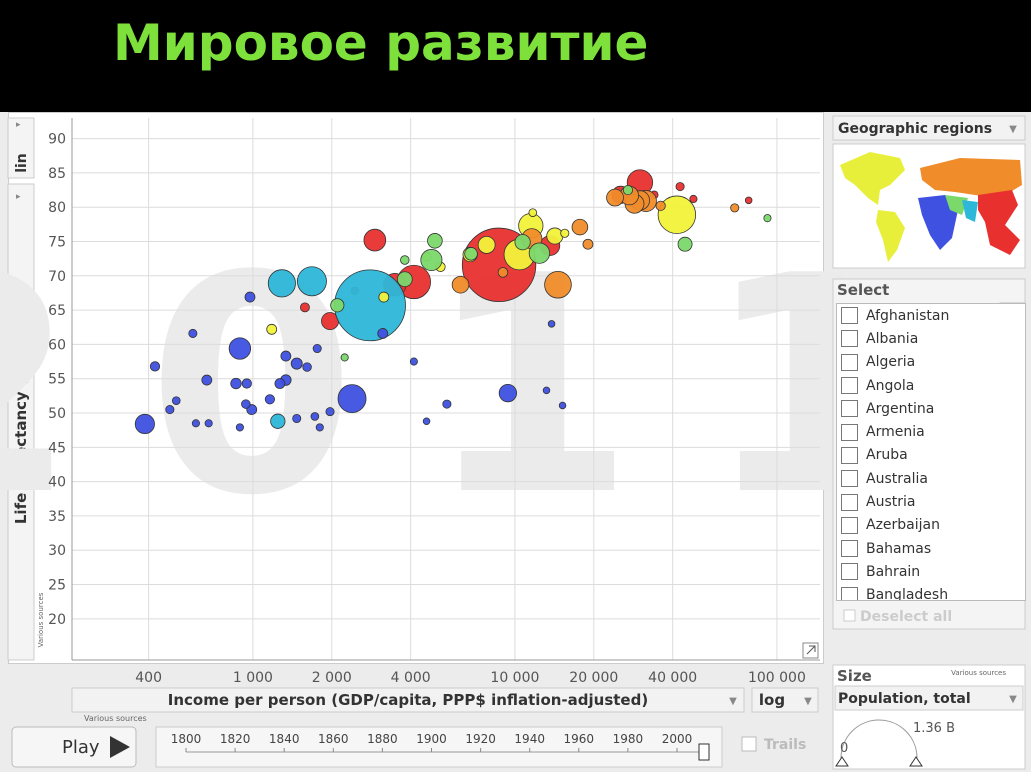 The image size is (1031, 772). What do you see at coordinates (57, 551) in the screenshot?
I see `y-tick-label: 30` at bounding box center [57, 551].